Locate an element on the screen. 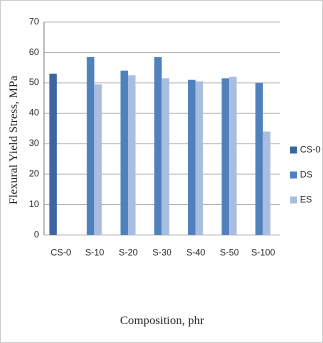  x-tick-label: S-30 is located at coordinates (161, 252).